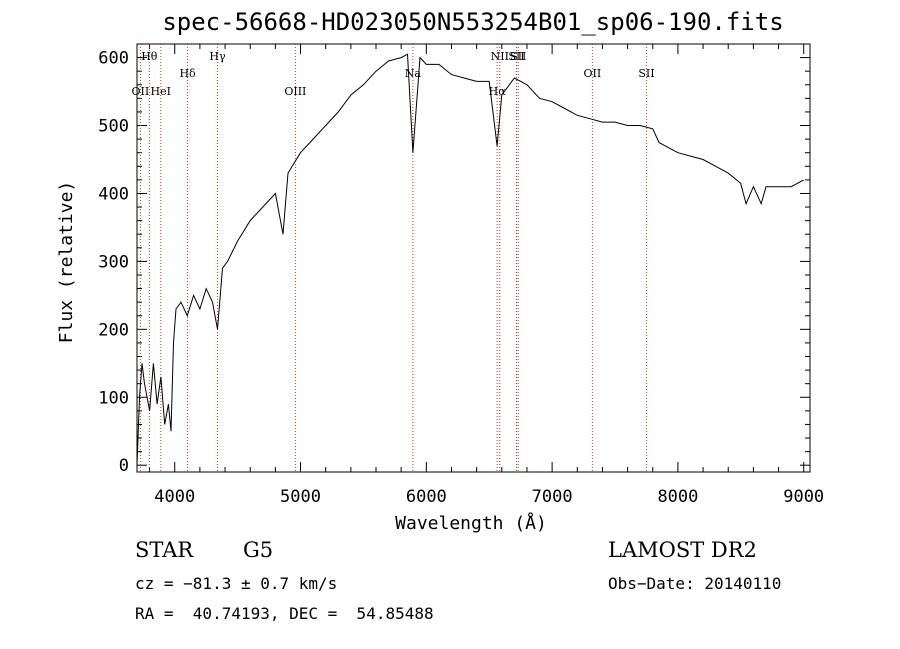 The width and height of the screenshot is (900, 649). I want to click on x-tick-label: 5000, so click(300, 497).